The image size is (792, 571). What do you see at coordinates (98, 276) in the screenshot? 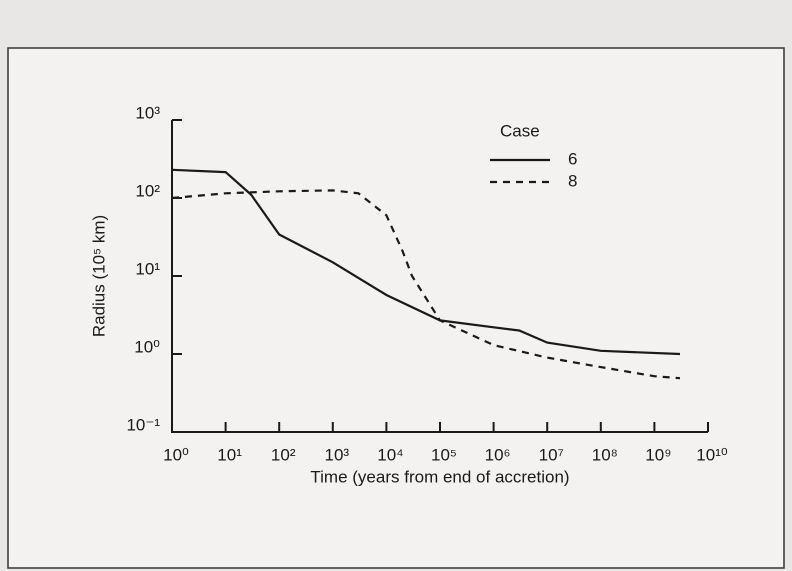
I see `y-axis-label: Radius (10⁵ km)` at bounding box center [98, 276].